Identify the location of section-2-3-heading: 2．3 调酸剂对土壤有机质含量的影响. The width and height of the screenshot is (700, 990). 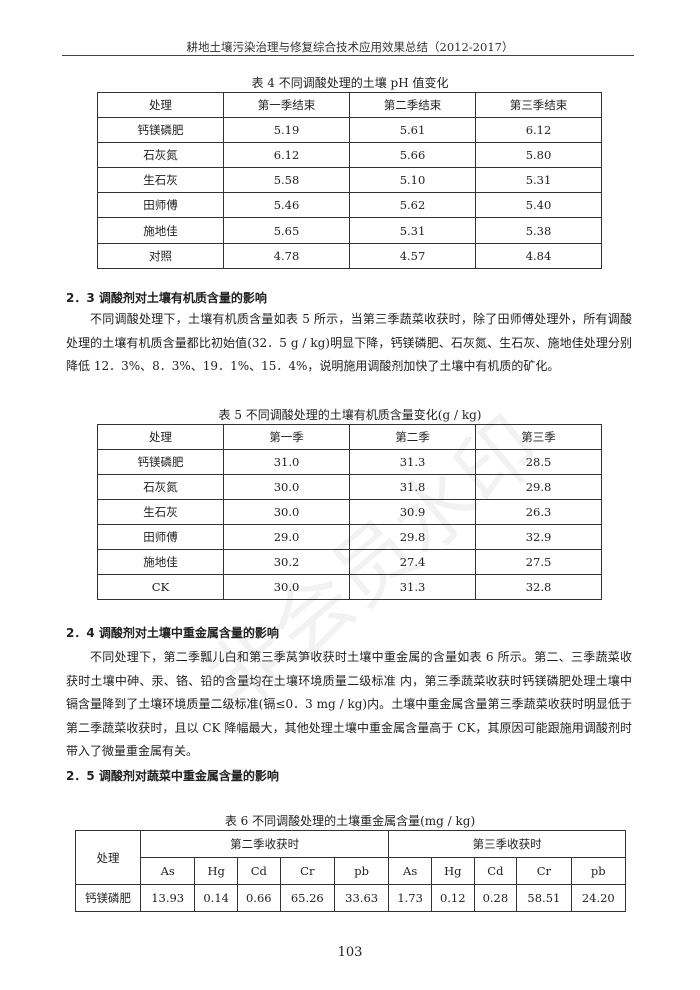
(166, 298).